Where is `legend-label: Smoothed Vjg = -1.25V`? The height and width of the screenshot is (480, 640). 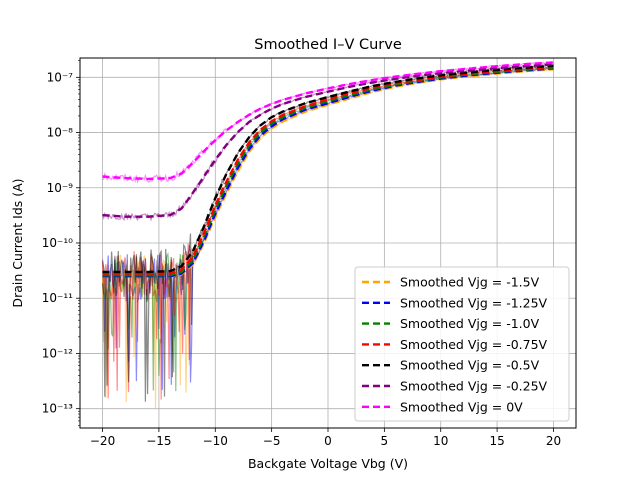 legend-label: Smoothed Vjg = -1.25V is located at coordinates (474, 302).